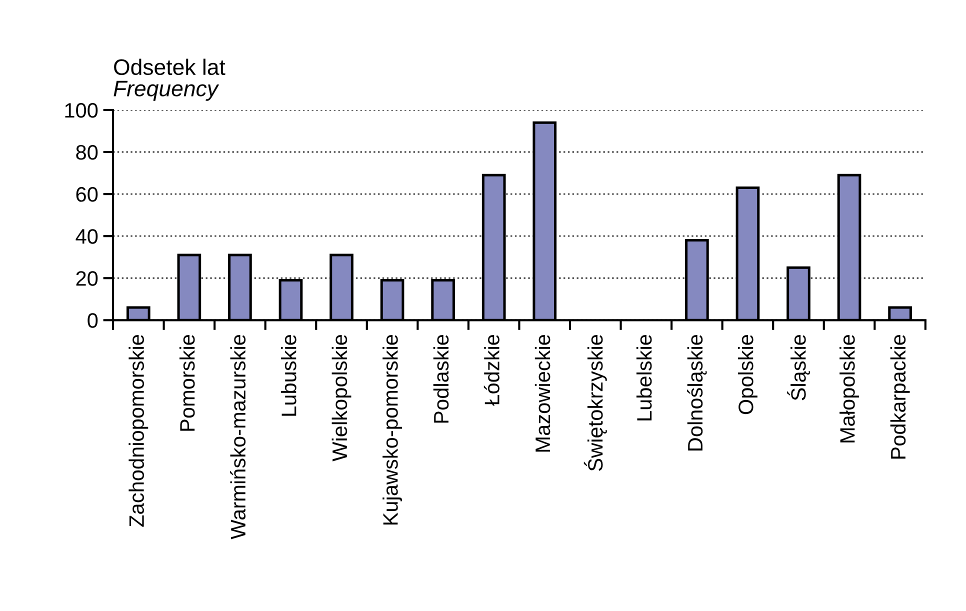 The width and height of the screenshot is (966, 611). I want to click on chart-title: Odsetek lat, so click(170, 67).